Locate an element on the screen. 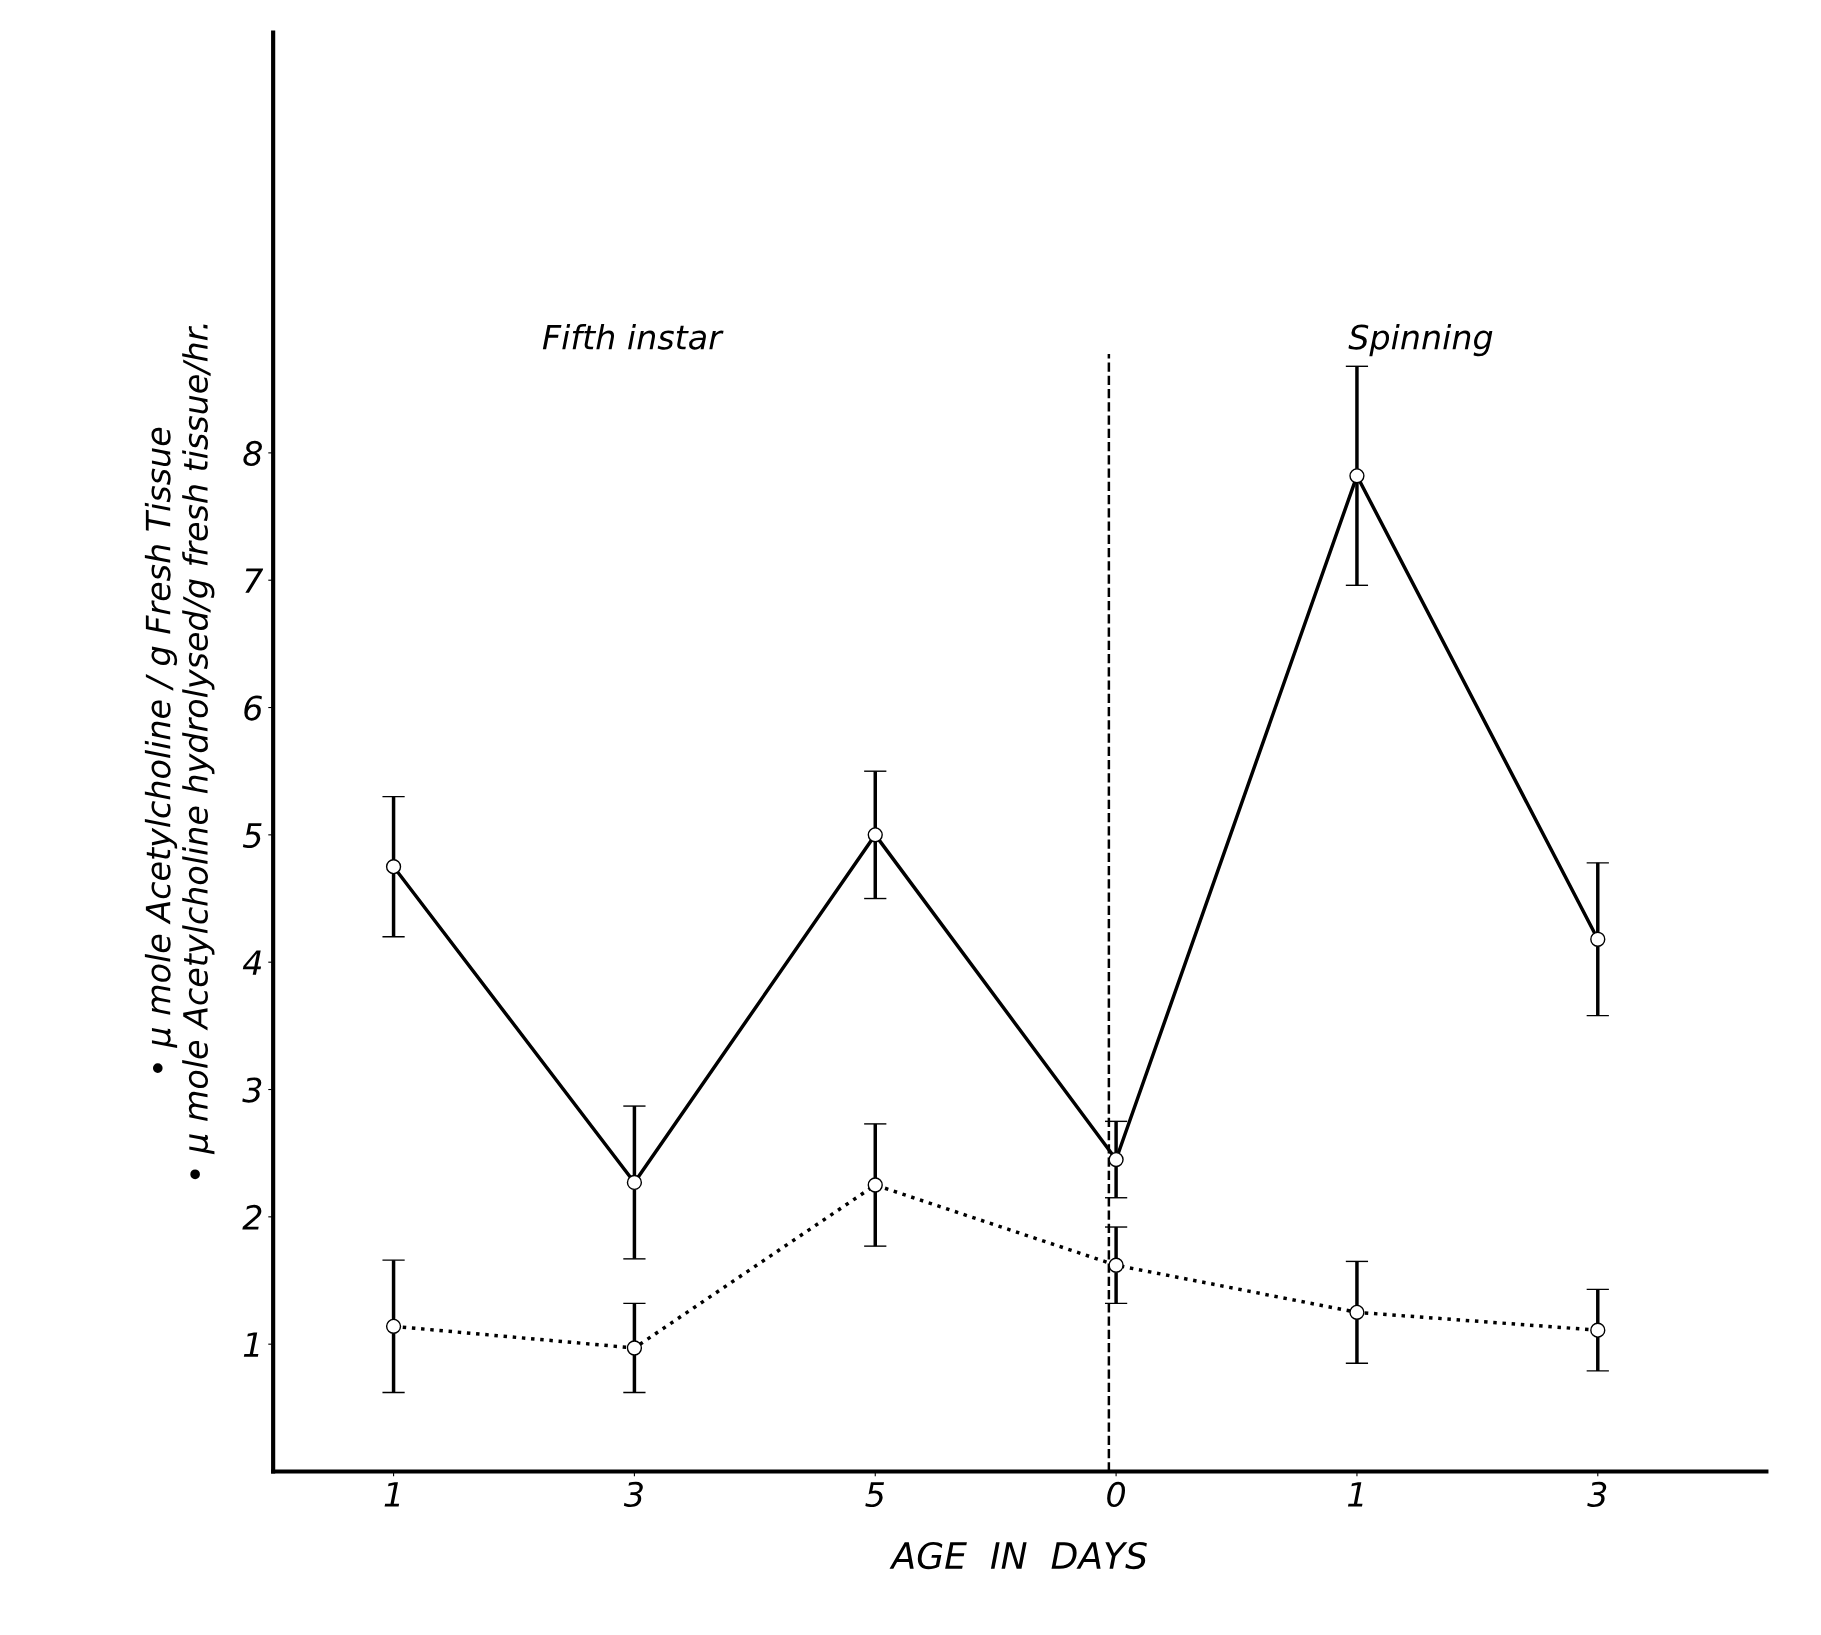  y-tick-label: 7 is located at coordinates (254, 580).